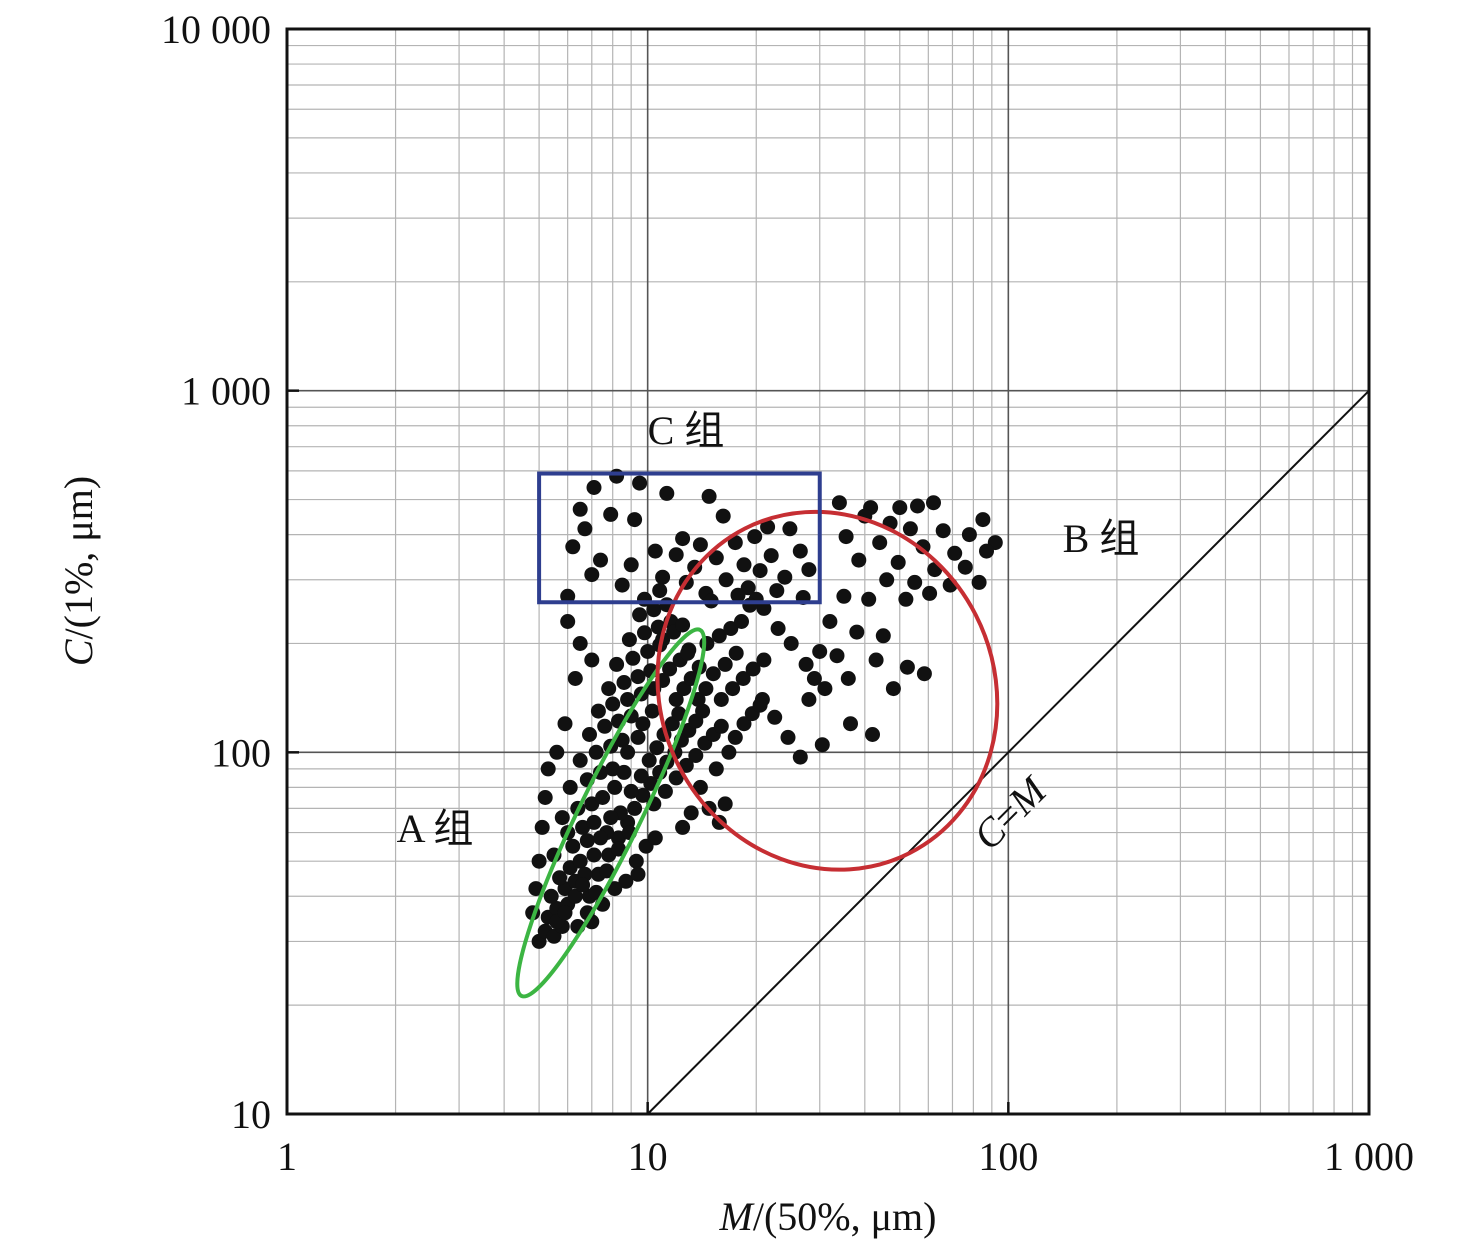 The image size is (1476, 1246). I want to click on group-a-label: A 组, so click(435, 828).